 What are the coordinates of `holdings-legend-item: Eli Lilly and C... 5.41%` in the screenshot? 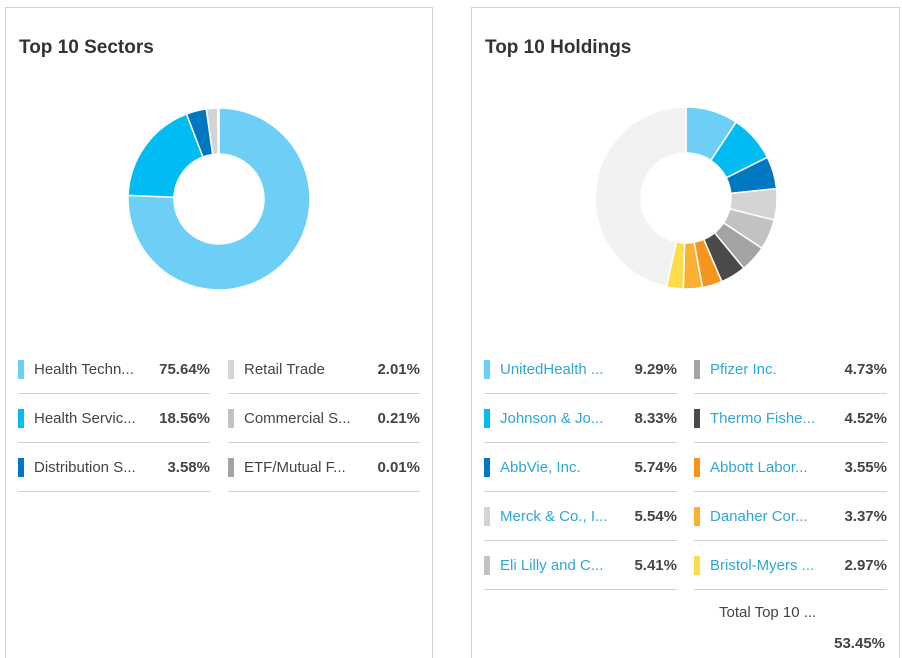 It's located at (580, 565).